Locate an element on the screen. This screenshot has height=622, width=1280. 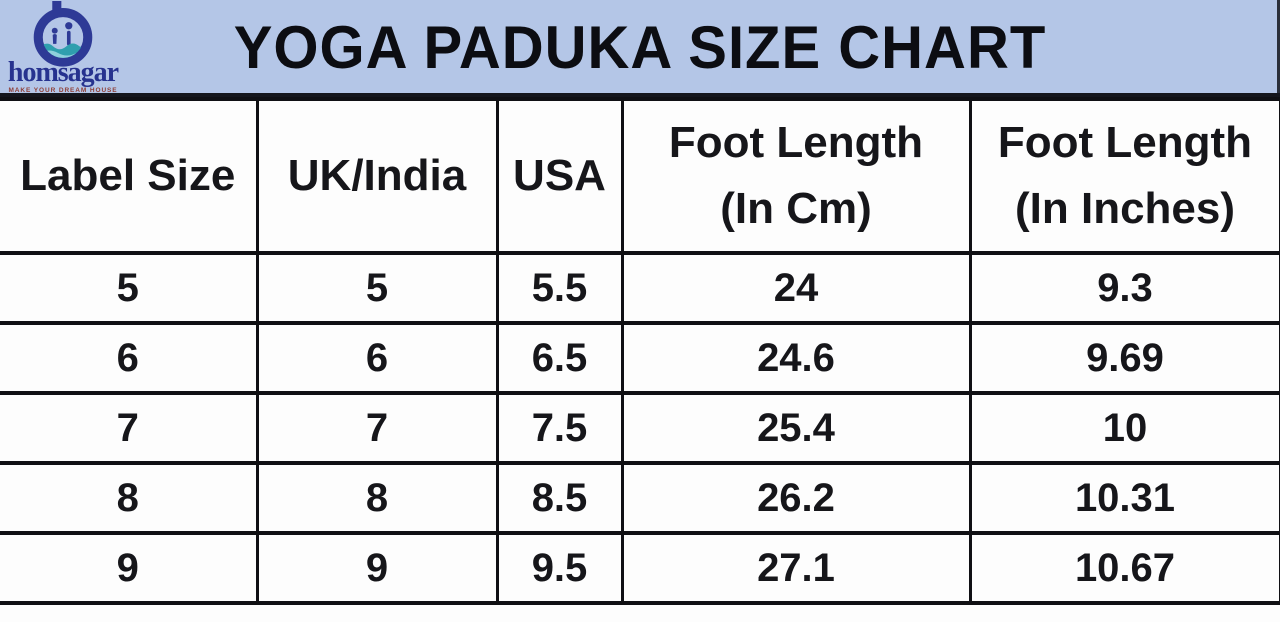
cell-uk-india: 8 is located at coordinates (377, 498).